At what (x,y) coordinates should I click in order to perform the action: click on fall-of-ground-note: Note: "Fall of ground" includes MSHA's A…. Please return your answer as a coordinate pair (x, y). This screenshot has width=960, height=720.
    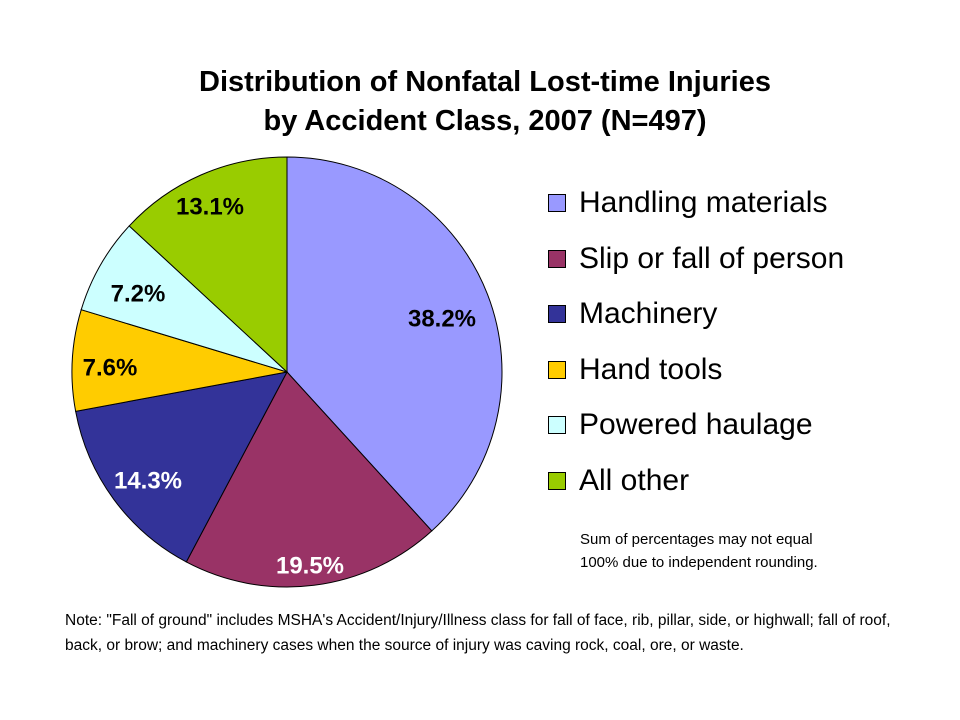
    Looking at the image, I should click on (478, 633).